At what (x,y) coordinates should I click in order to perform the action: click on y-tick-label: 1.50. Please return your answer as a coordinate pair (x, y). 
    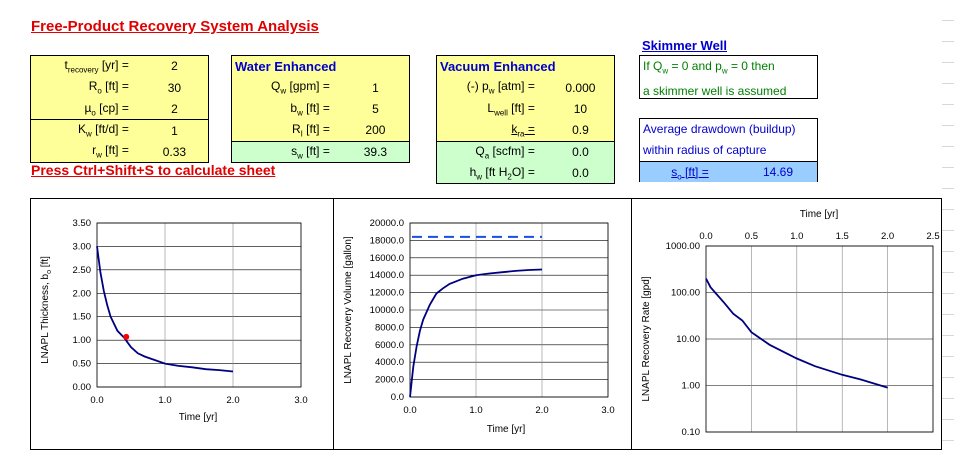
    Looking at the image, I should click on (82, 317).